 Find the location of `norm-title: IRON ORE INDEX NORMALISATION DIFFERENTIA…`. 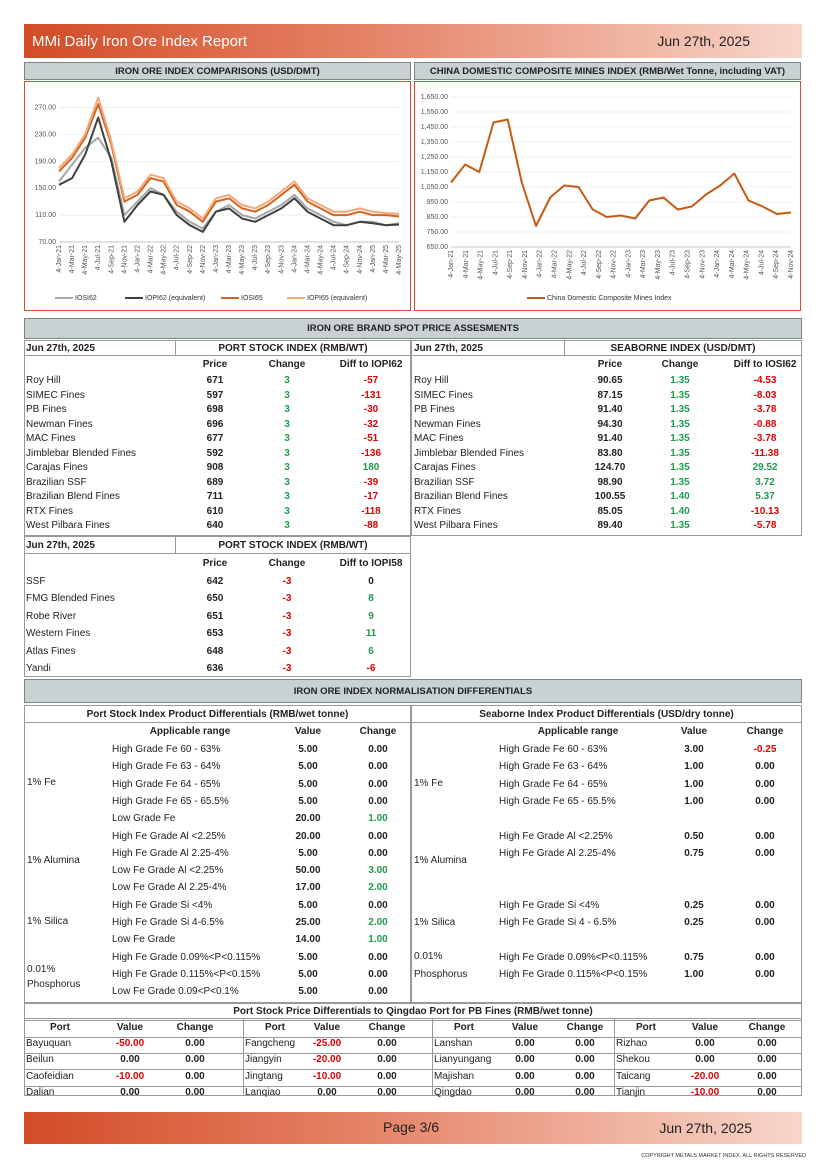

norm-title: IRON ORE INDEX NORMALISATION DIFFERENTIA… is located at coordinates (413, 691).